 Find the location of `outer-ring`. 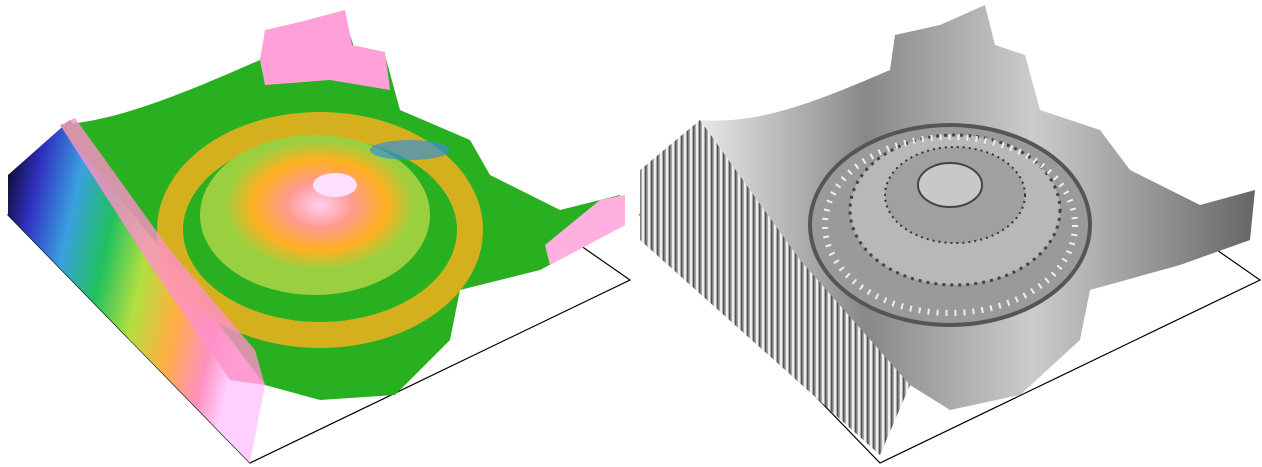

outer-ring is located at coordinates (320, 230).